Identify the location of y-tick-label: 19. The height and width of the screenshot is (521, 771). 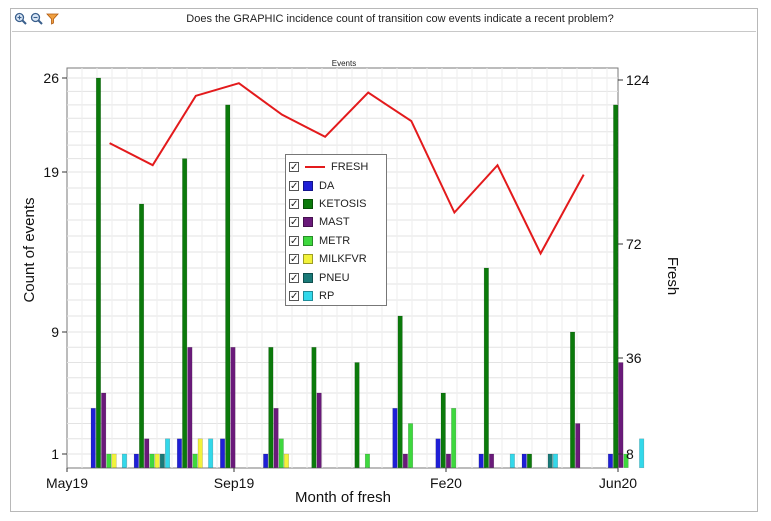
(51, 172).